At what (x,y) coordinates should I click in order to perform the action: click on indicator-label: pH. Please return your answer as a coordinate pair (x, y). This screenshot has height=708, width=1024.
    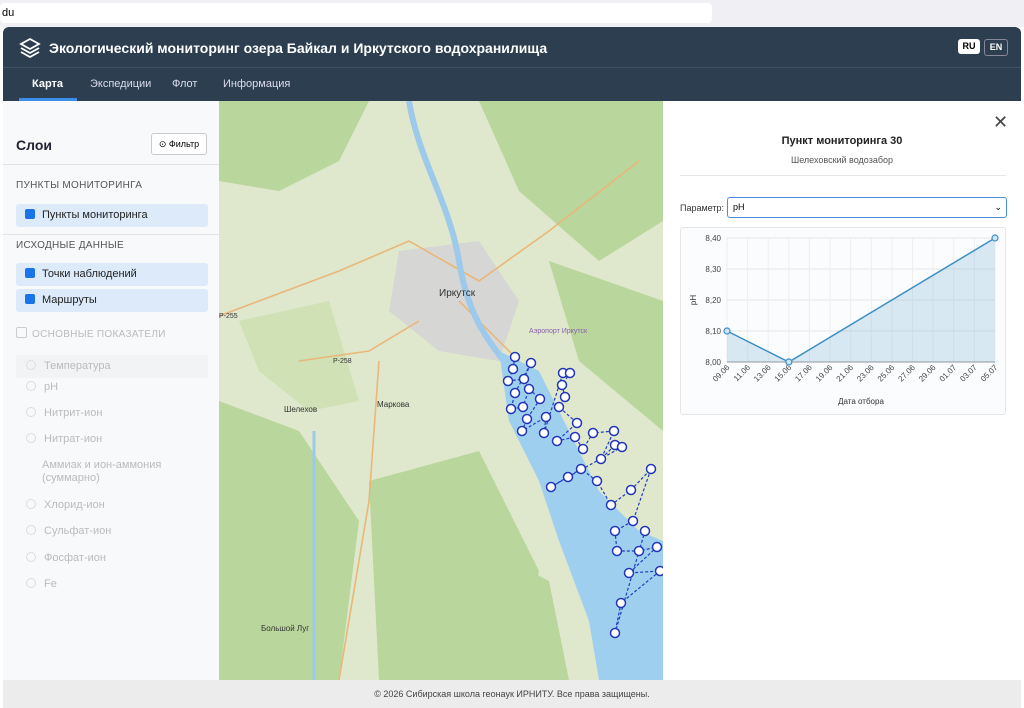
    Looking at the image, I should click on (51, 387).